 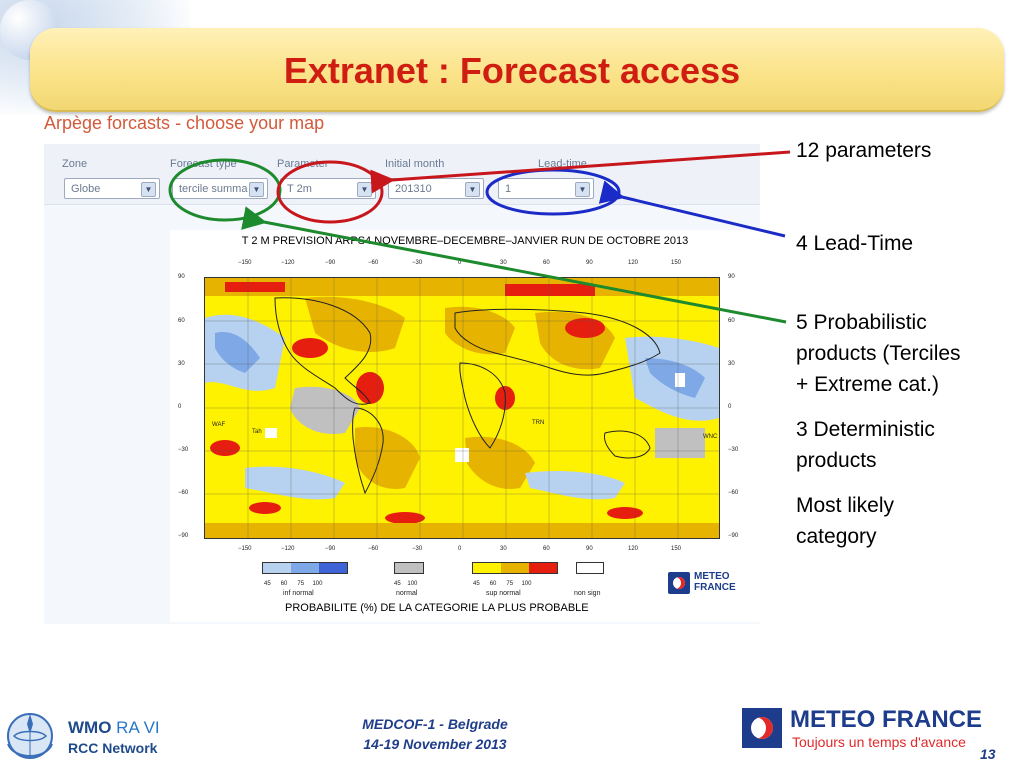 What do you see at coordinates (288, 549) in the screenshot?
I see `lon-tick-bottom: −120` at bounding box center [288, 549].